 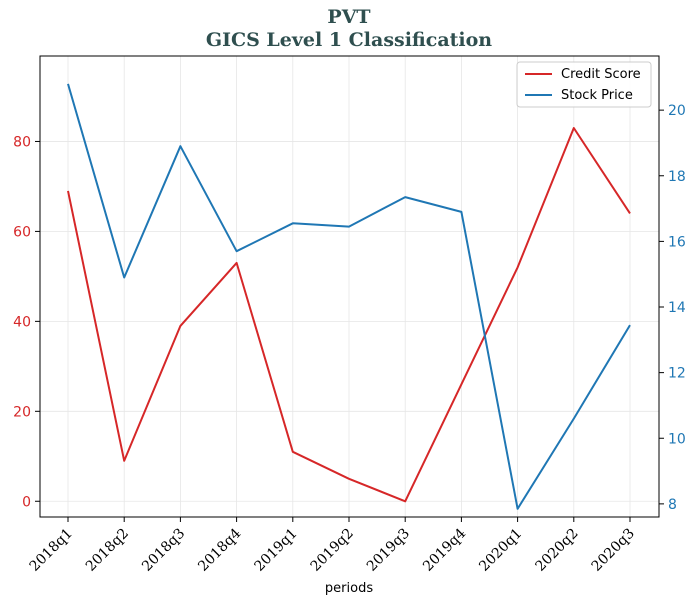 I want to click on left-y-tick-label: 40, so click(x=22, y=322).